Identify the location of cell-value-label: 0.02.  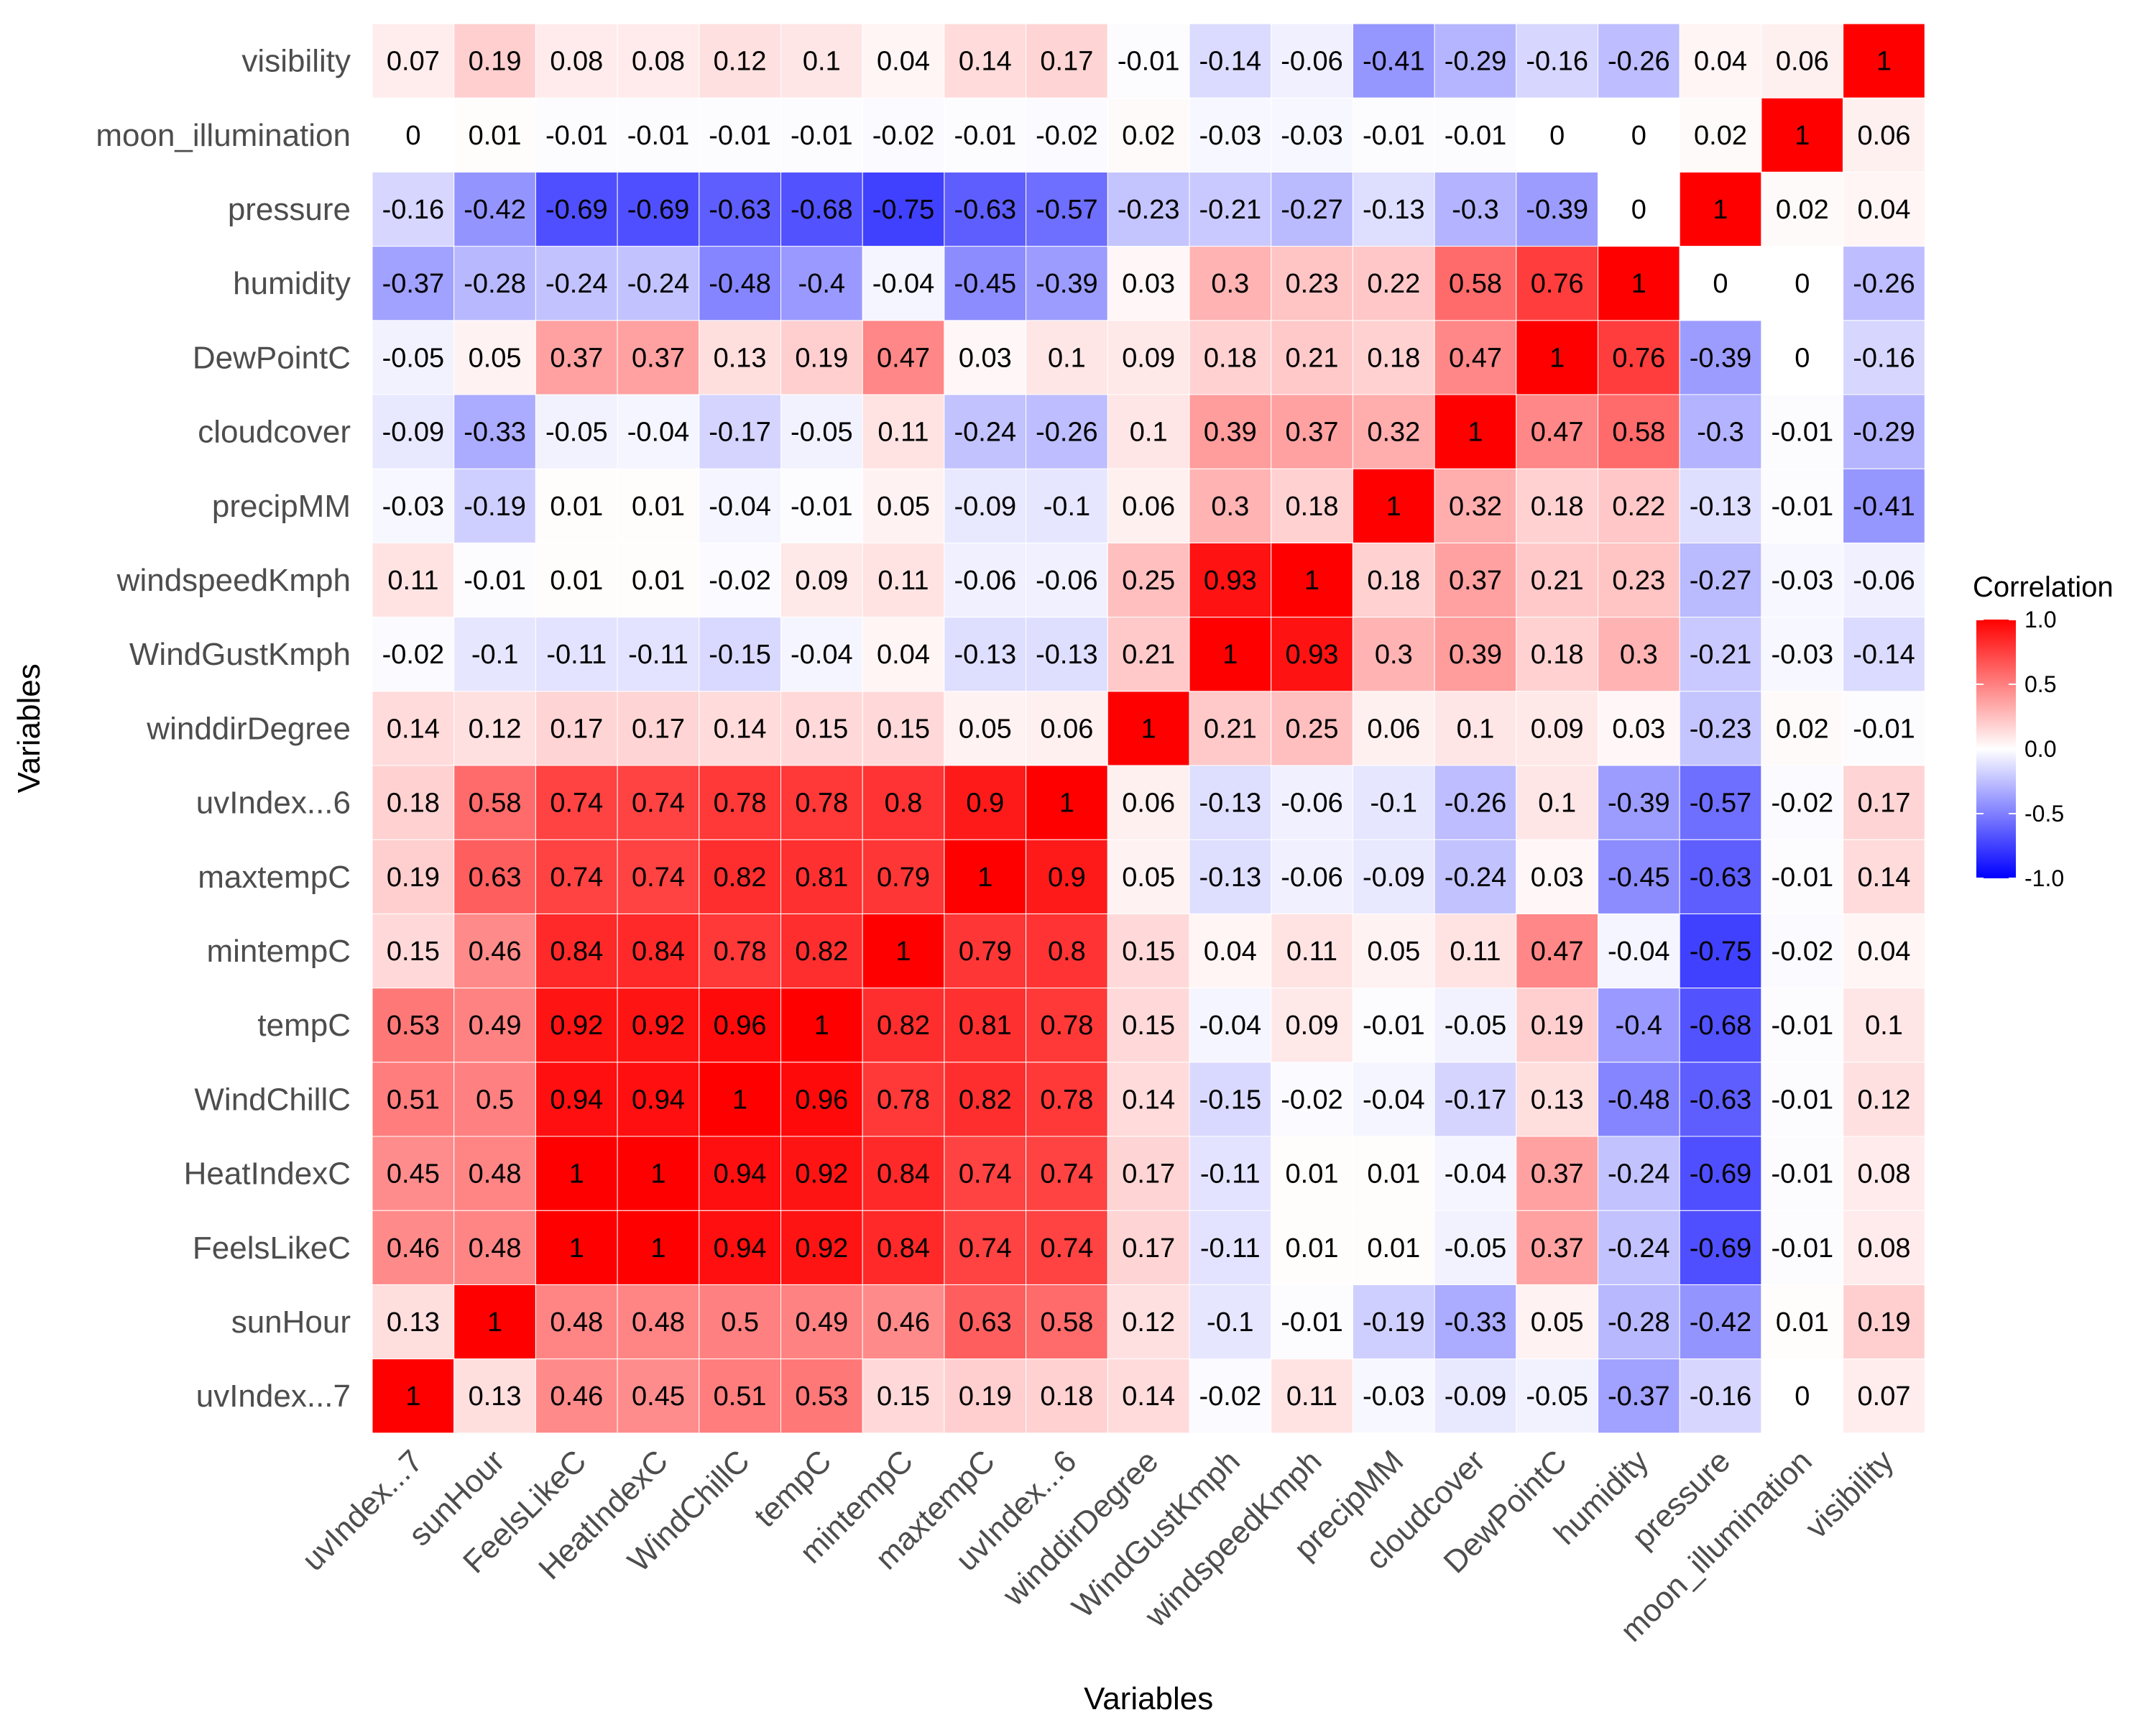
(1720, 136).